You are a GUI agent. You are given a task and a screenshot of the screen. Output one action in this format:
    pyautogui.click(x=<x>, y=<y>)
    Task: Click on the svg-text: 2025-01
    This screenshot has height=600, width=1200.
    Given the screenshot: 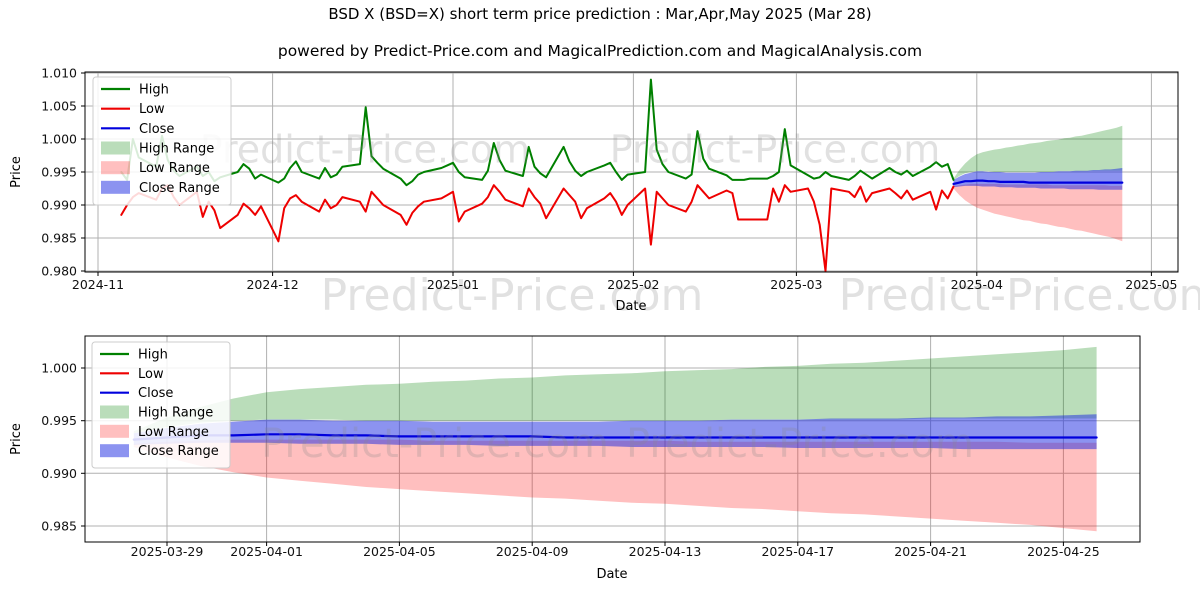 What is the action you would take?
    pyautogui.click(x=453, y=284)
    